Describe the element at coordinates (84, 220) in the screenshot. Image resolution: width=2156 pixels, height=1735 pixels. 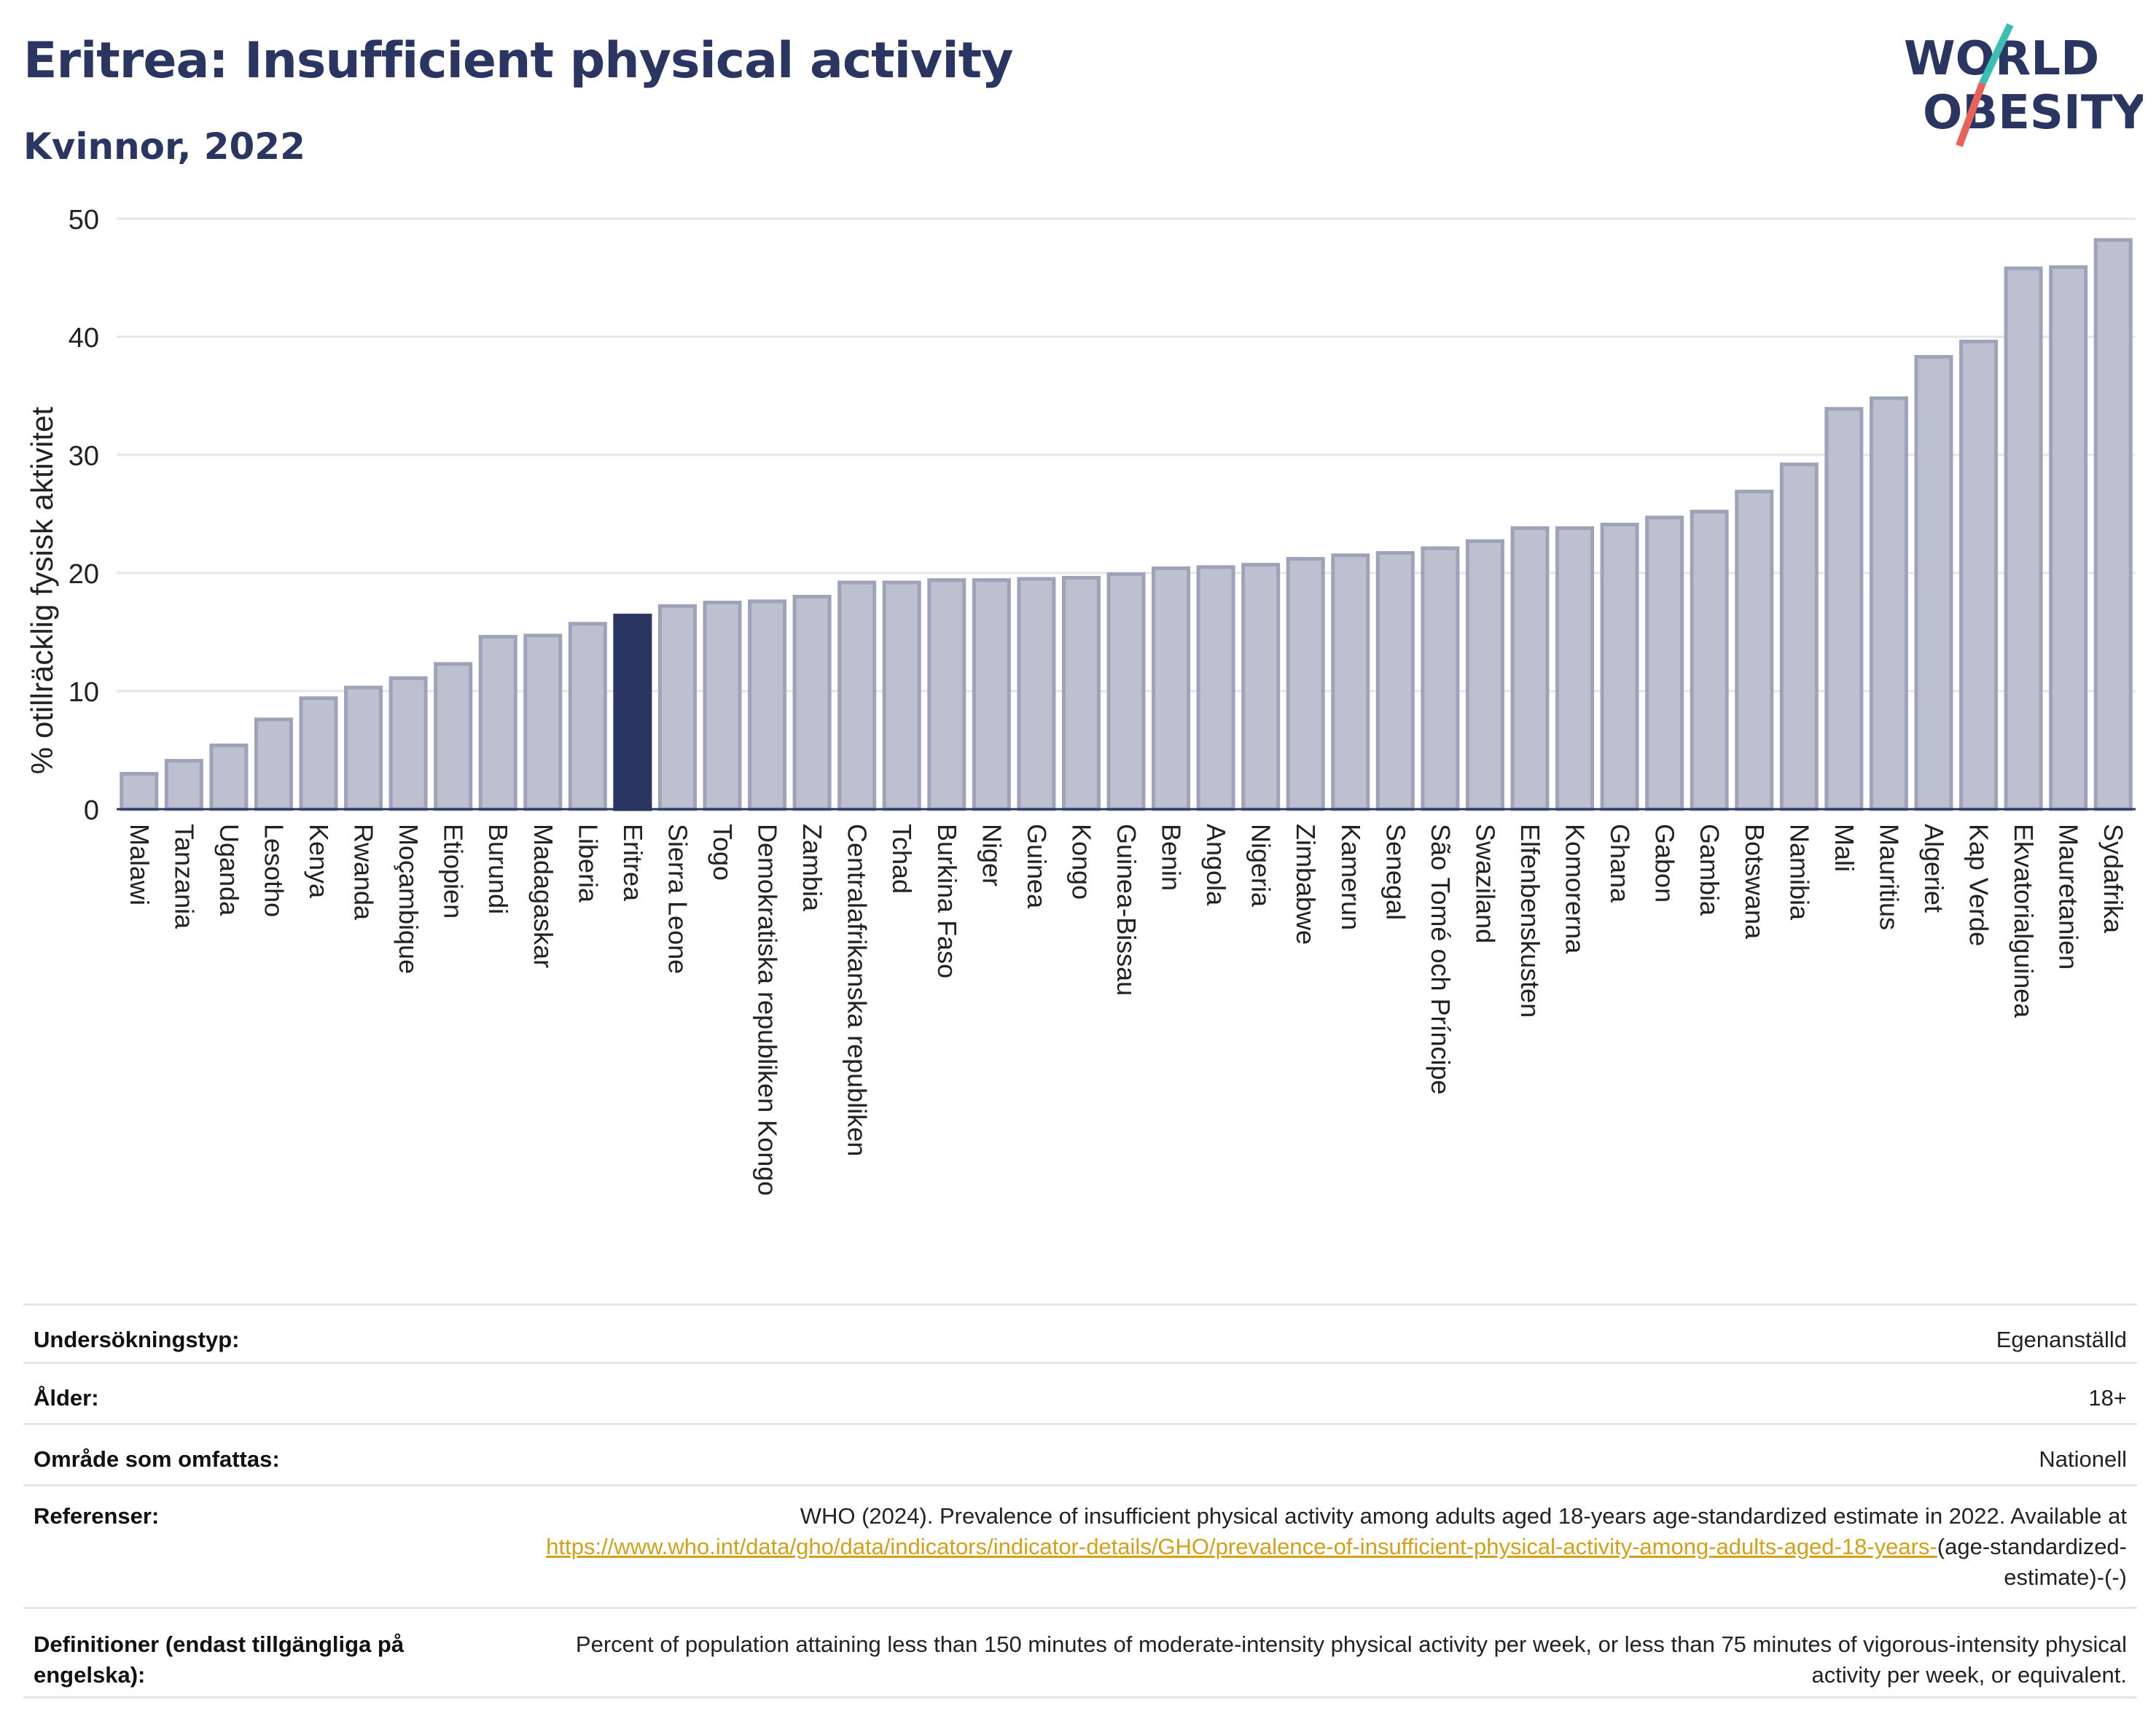
I see `y-tick-label: 50` at that location.